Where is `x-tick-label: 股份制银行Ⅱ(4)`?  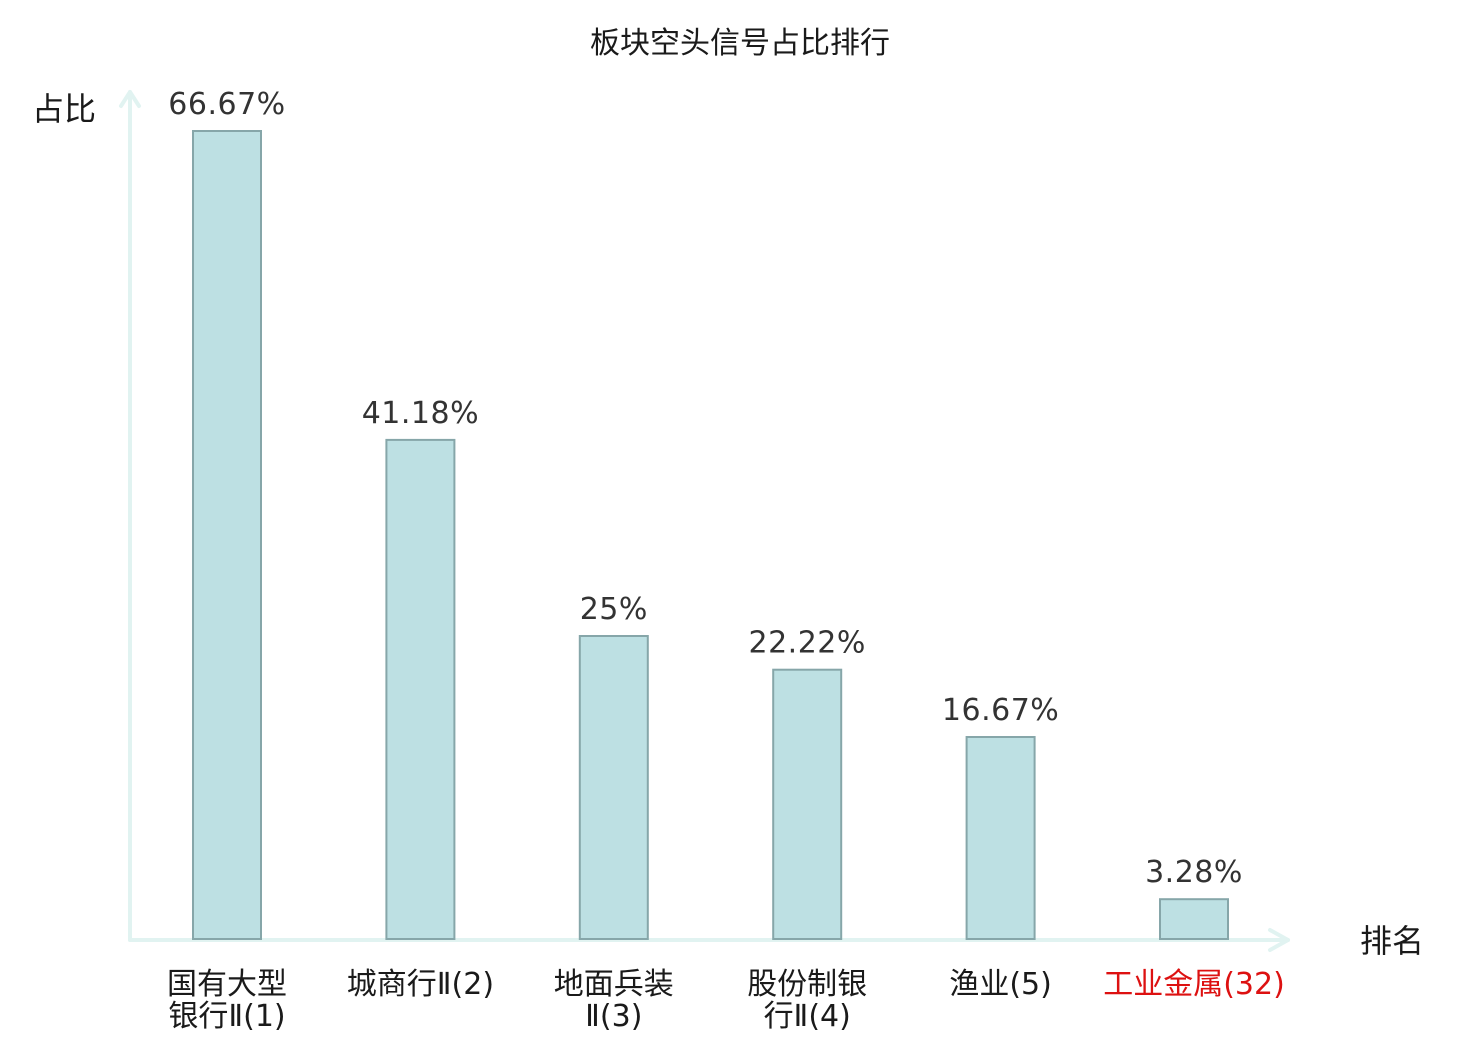
x-tick-label: 股份制银行Ⅱ(4) is located at coordinates (807, 1000).